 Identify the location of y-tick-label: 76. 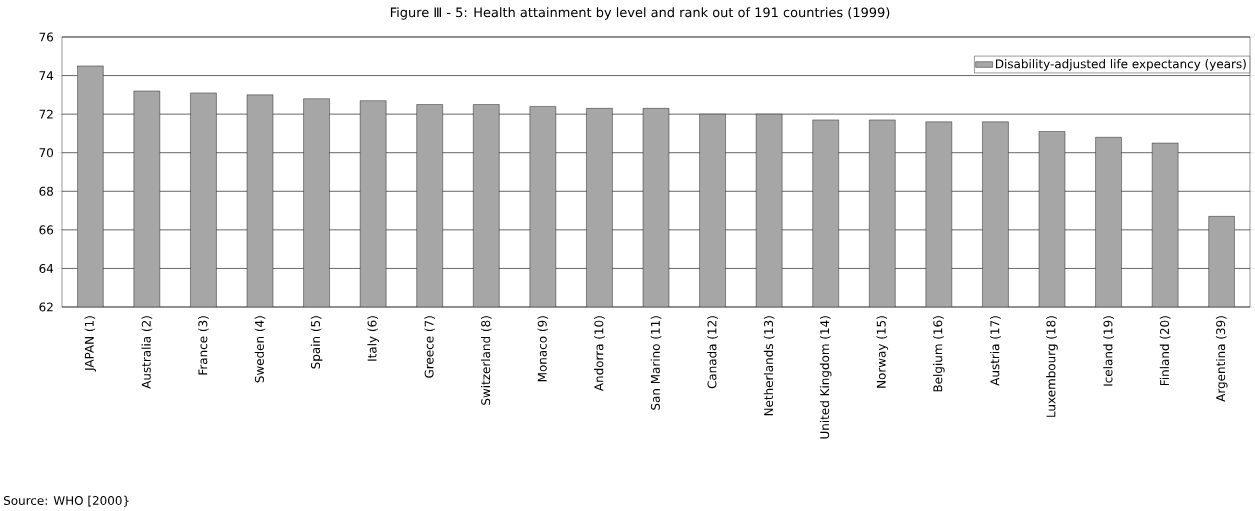
(46, 37).